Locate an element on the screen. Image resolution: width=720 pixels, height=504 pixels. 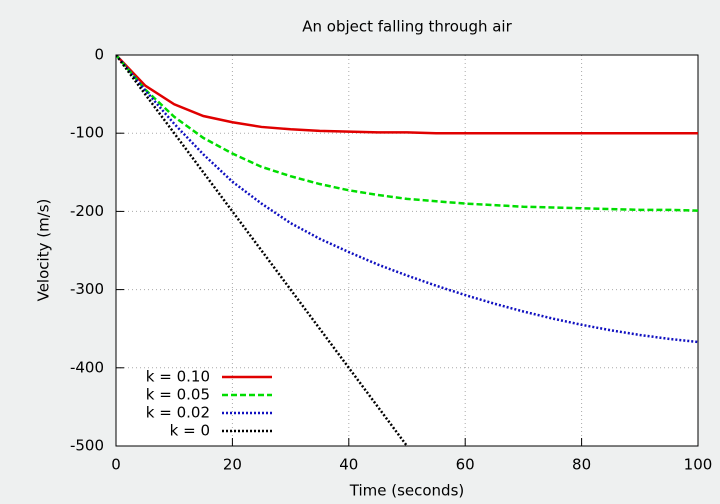
y-tick-label: 0 is located at coordinates (99, 55).